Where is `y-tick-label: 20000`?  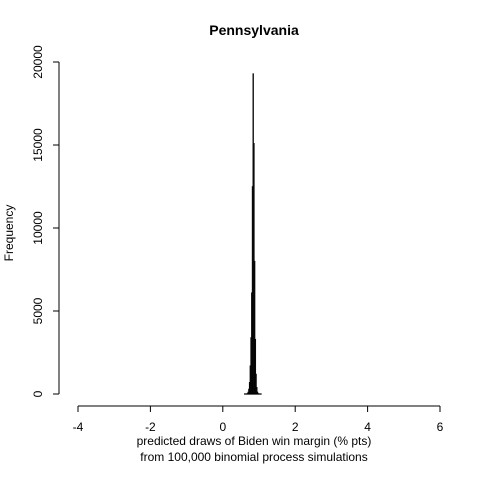
y-tick-label: 20000 is located at coordinates (38, 62).